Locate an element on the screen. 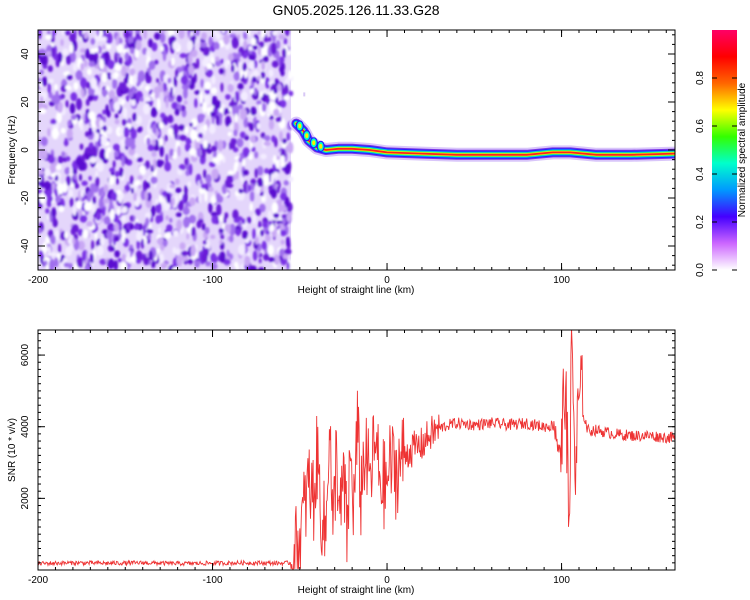 The height and width of the screenshot is (600, 750). stray-spot is located at coordinates (304, 94).